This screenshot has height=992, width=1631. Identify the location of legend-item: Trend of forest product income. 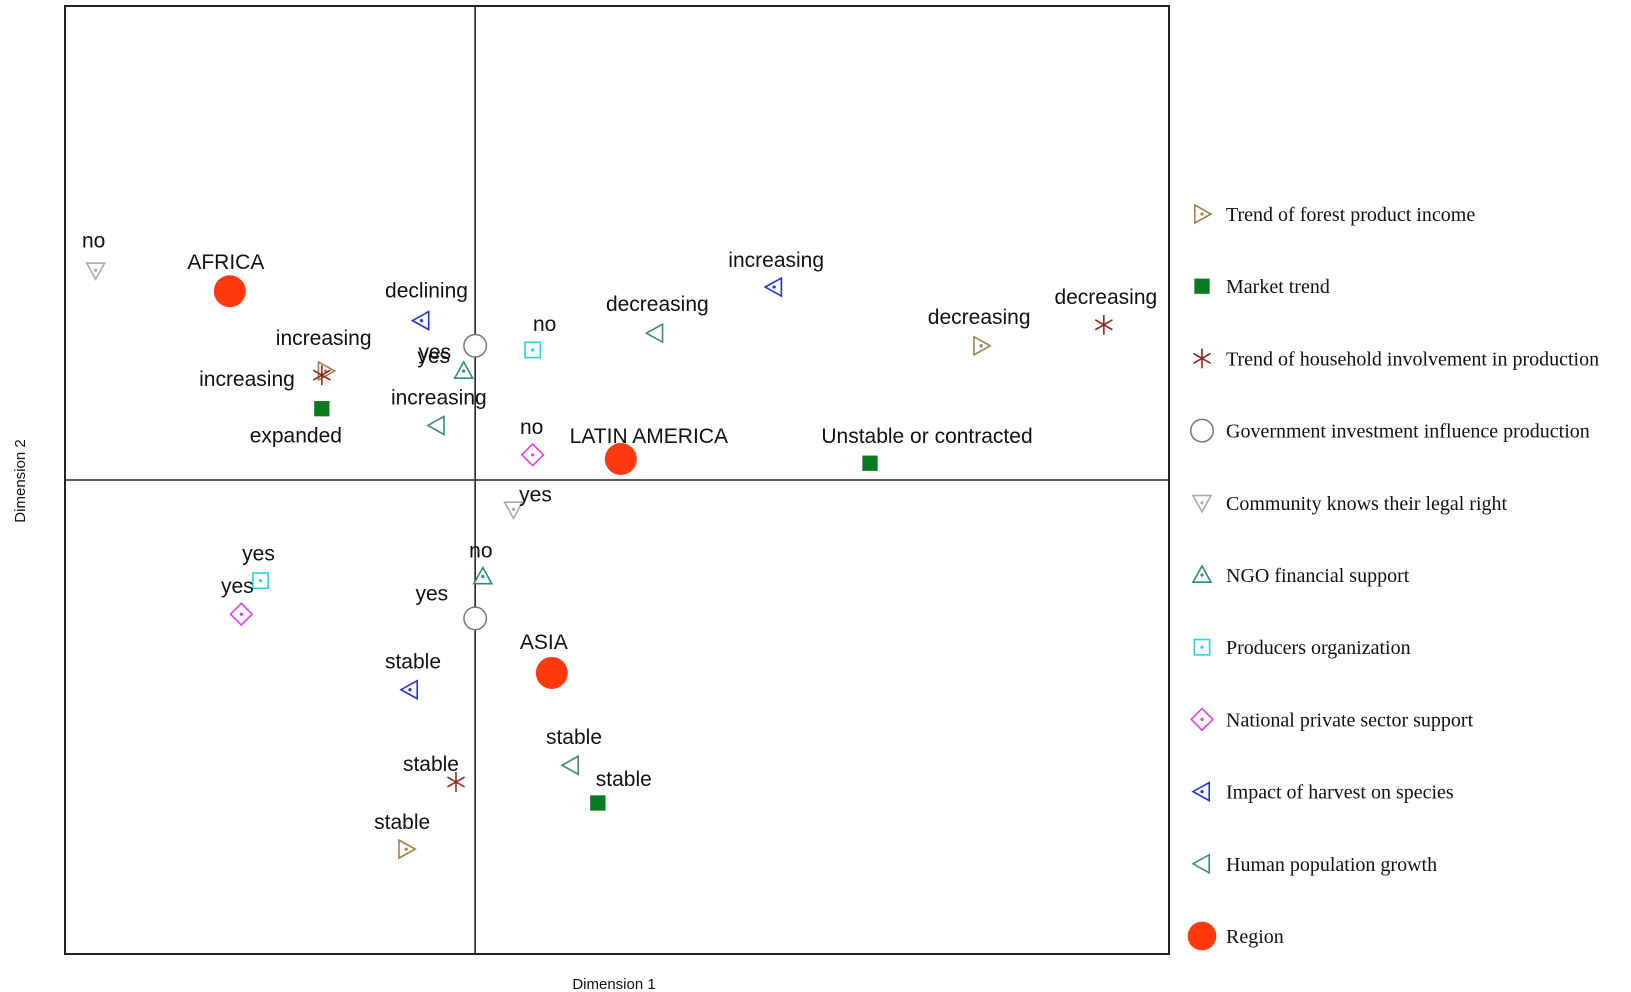
(1334, 214).